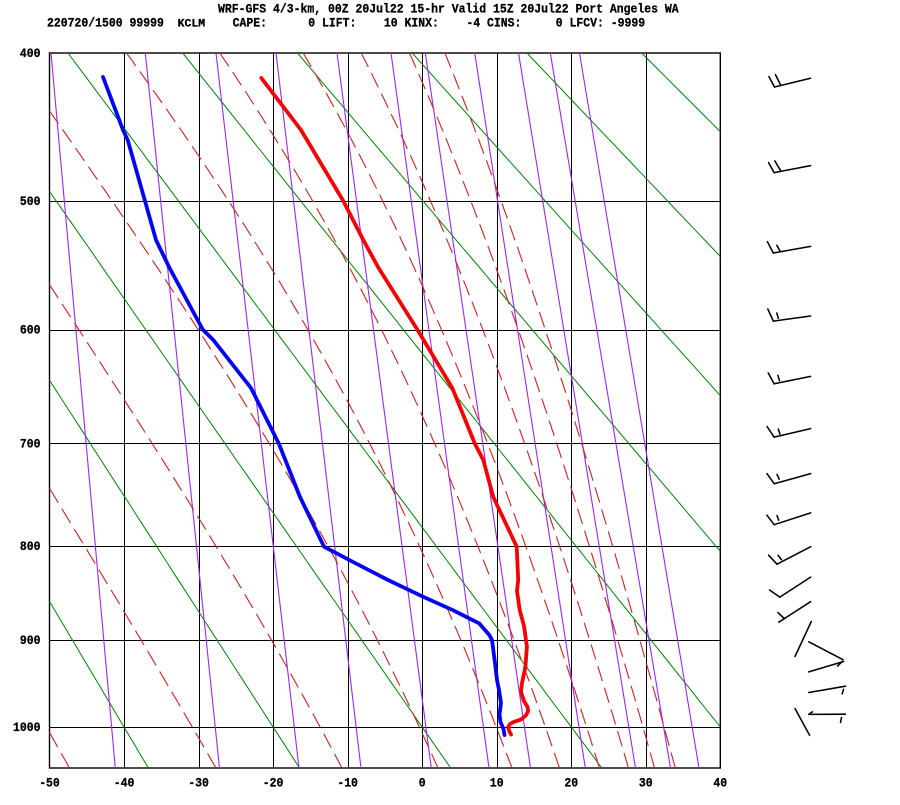  Describe the element at coordinates (30, 53) in the screenshot. I see `svg-text: 400` at that location.